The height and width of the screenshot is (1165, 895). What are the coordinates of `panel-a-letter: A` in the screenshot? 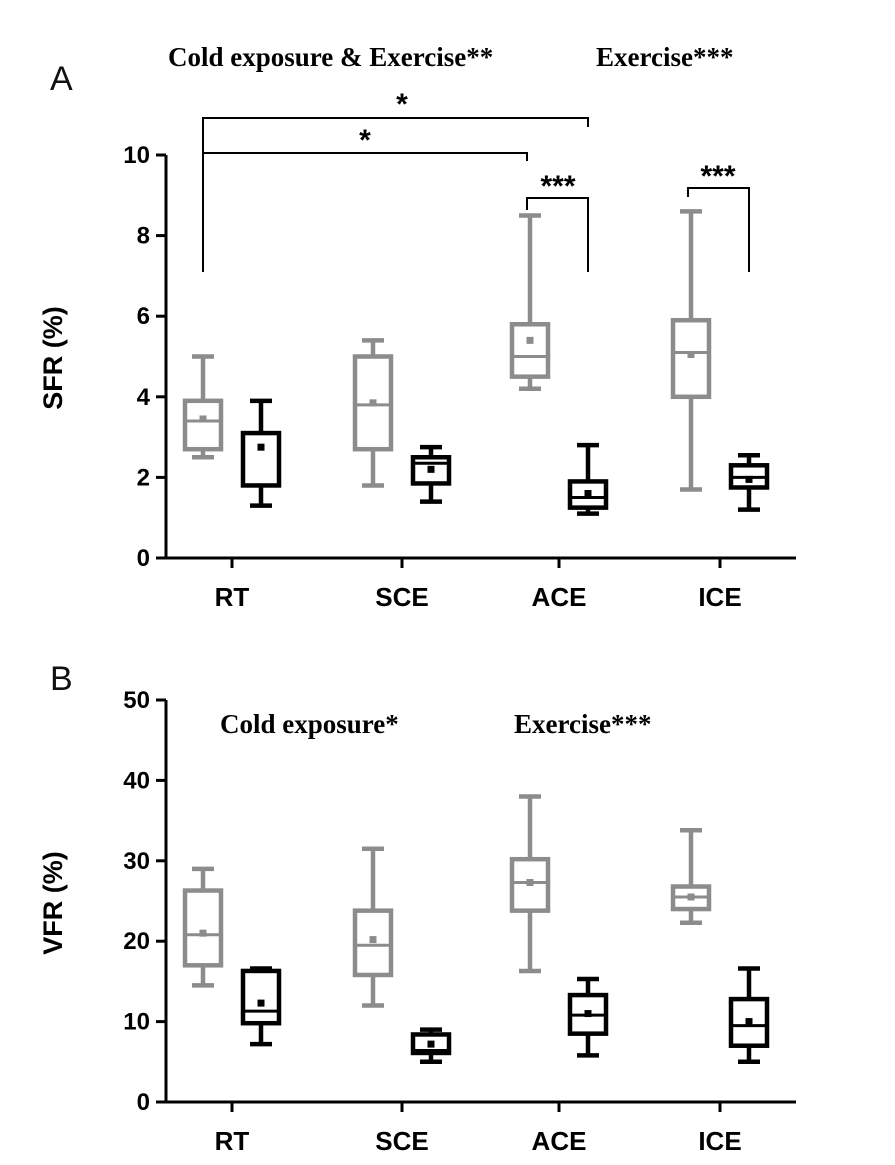 It's located at (61, 79).